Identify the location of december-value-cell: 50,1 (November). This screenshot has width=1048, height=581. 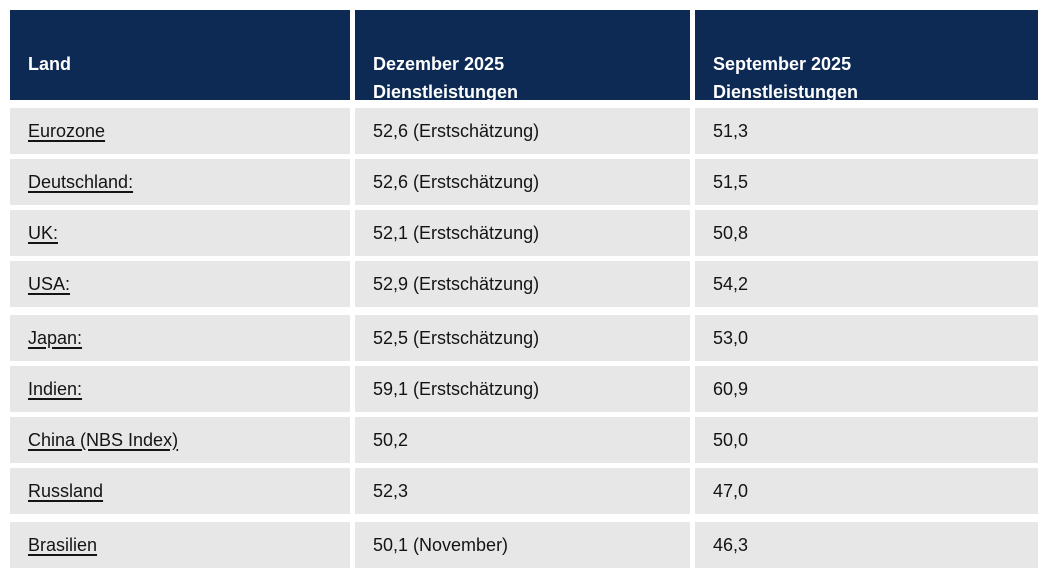
(522, 545).